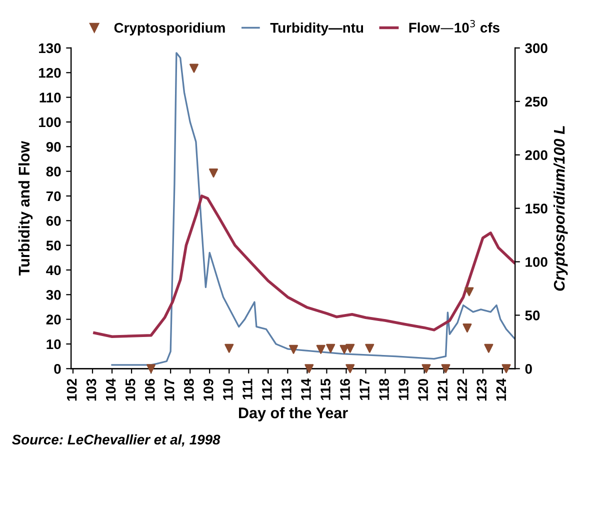 This screenshot has height=505, width=592. What do you see at coordinates (50, 48) in the screenshot?
I see `y-tick-label: 130` at bounding box center [50, 48].